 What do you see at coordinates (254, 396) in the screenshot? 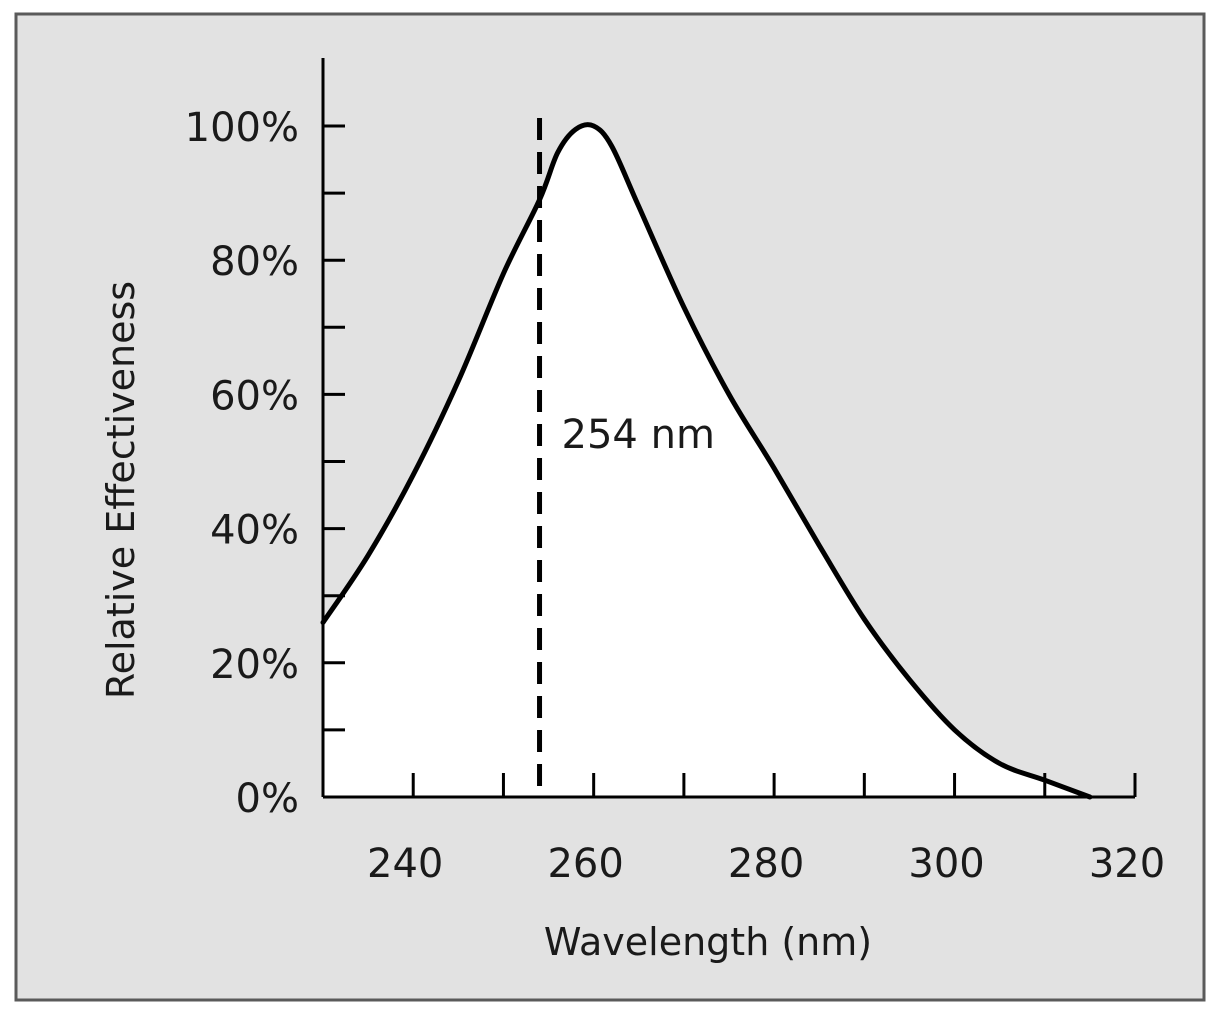
I see `y-tick-label: 60%` at bounding box center [254, 396].